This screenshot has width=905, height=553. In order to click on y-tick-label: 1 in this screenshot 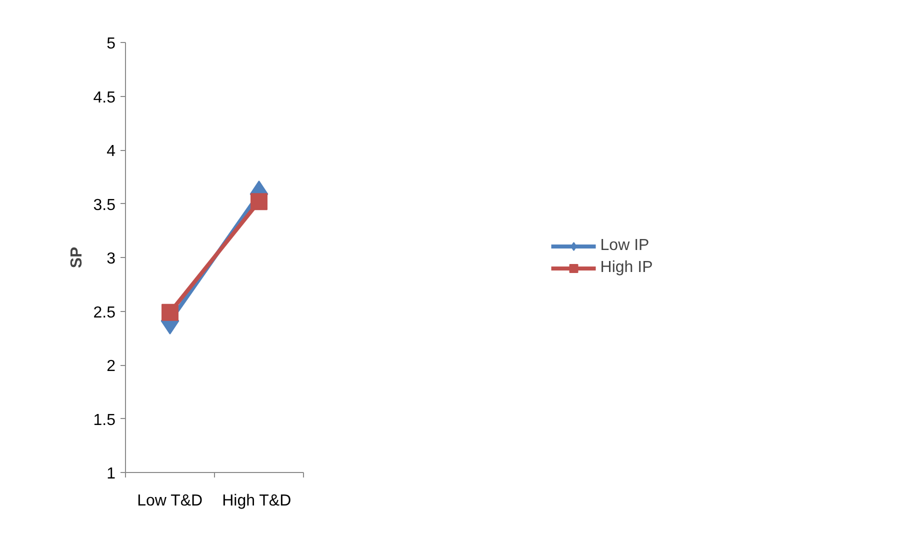, I will do `click(111, 474)`.